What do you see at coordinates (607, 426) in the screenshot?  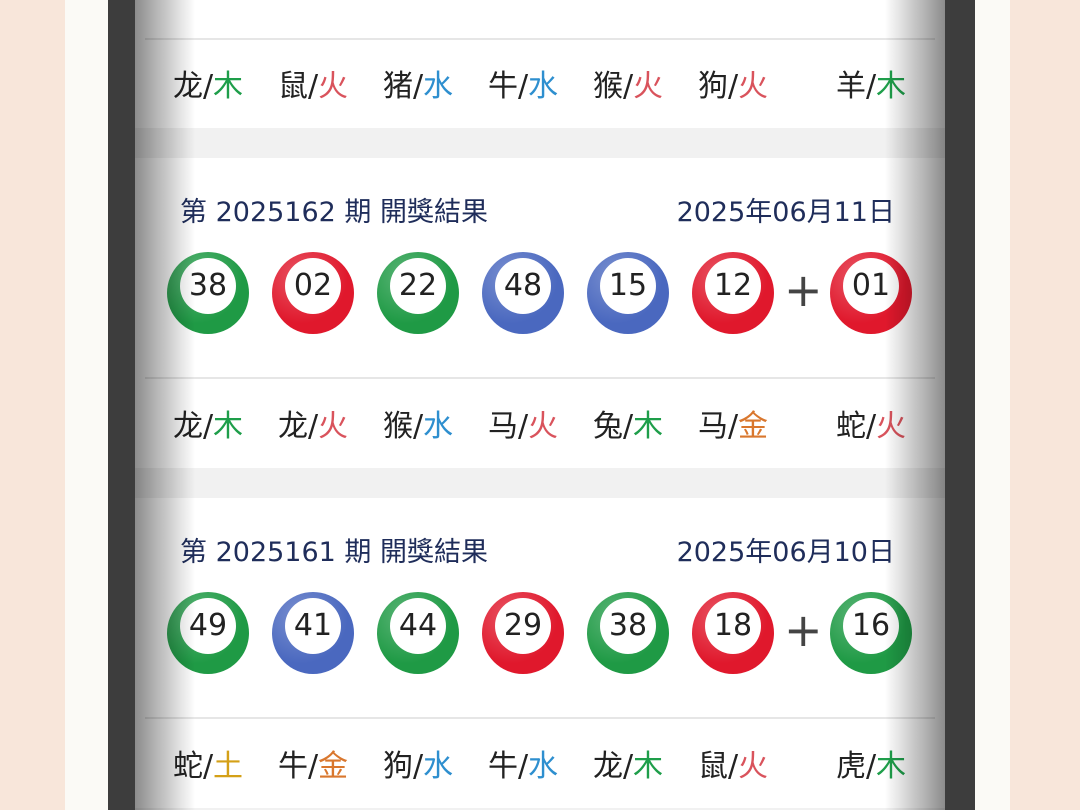 I see `zodiac-animal: 兔` at bounding box center [607, 426].